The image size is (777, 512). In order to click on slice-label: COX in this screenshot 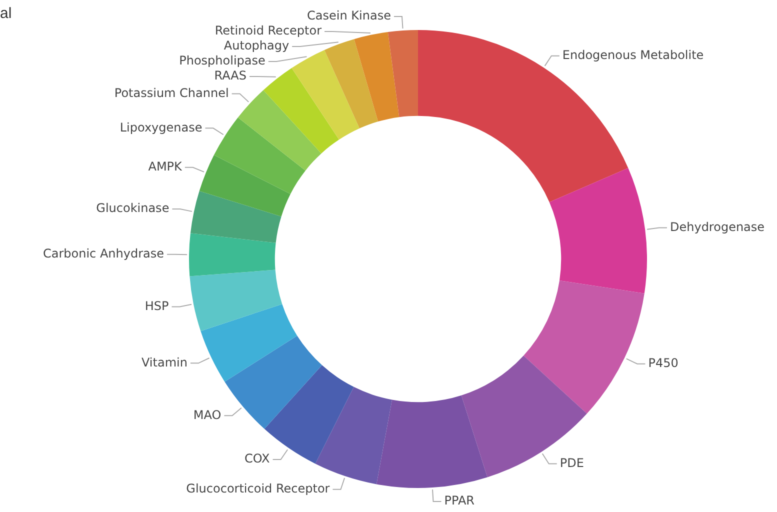, I will do `click(257, 459)`.